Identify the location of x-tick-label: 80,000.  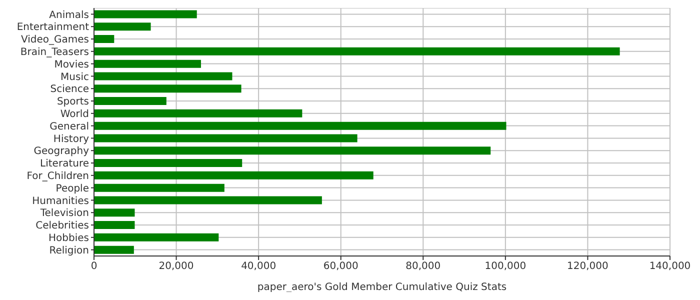
(423, 266).